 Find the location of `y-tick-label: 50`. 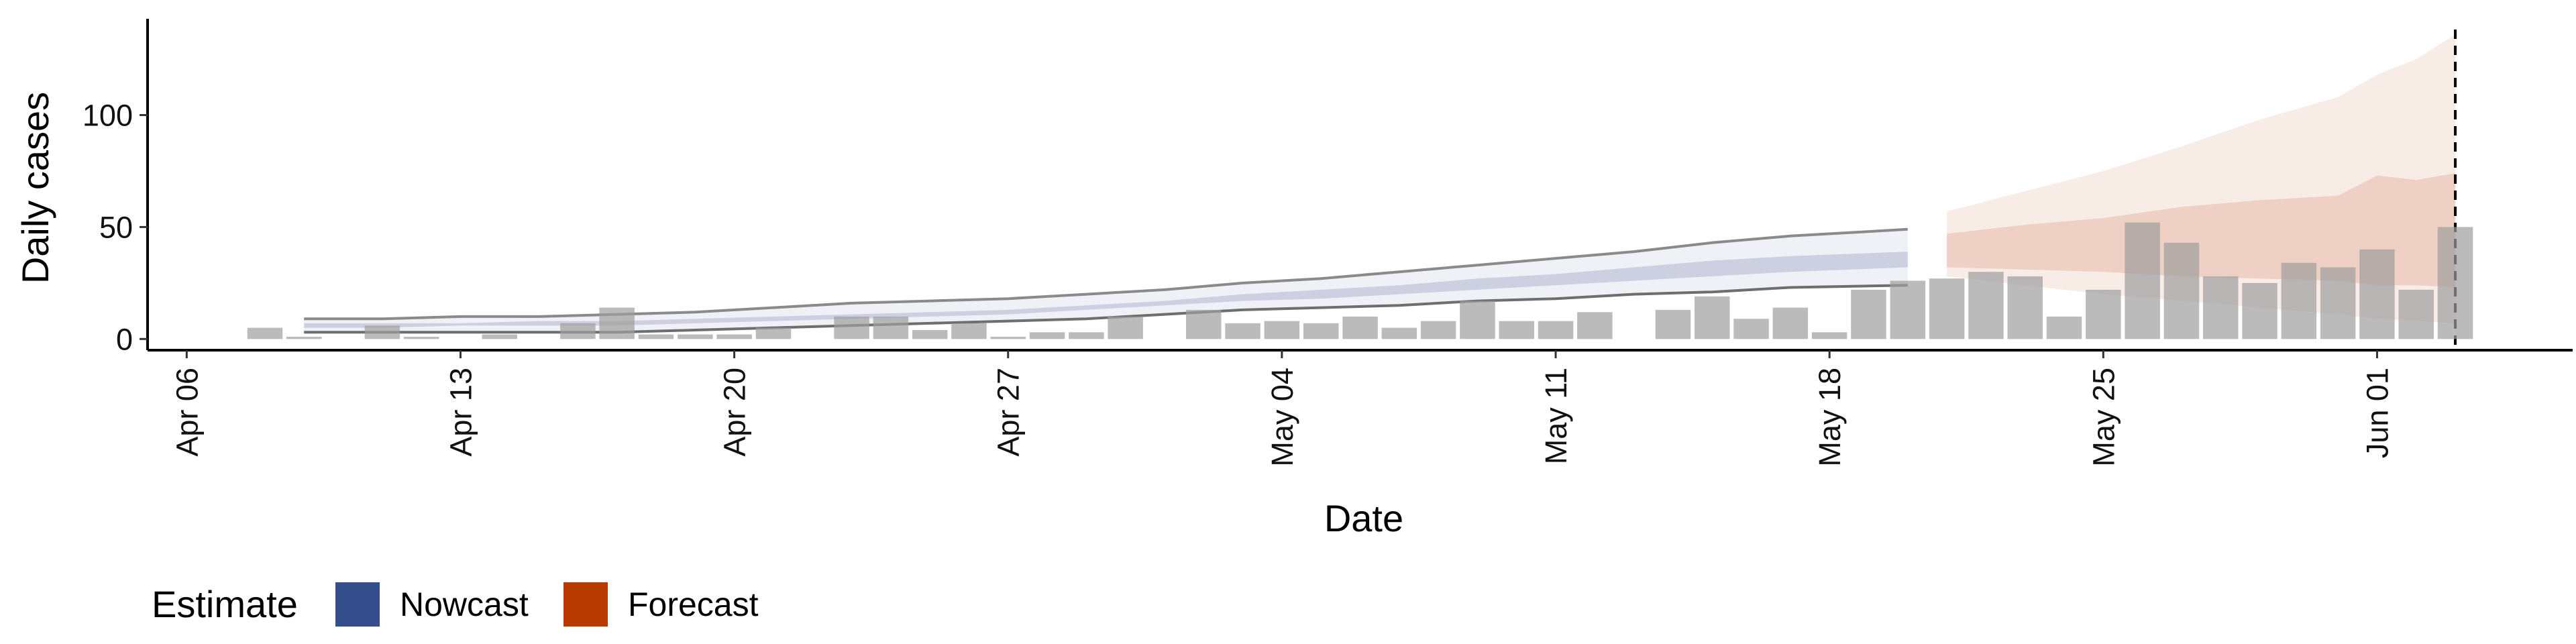

y-tick-label: 50 is located at coordinates (116, 227).